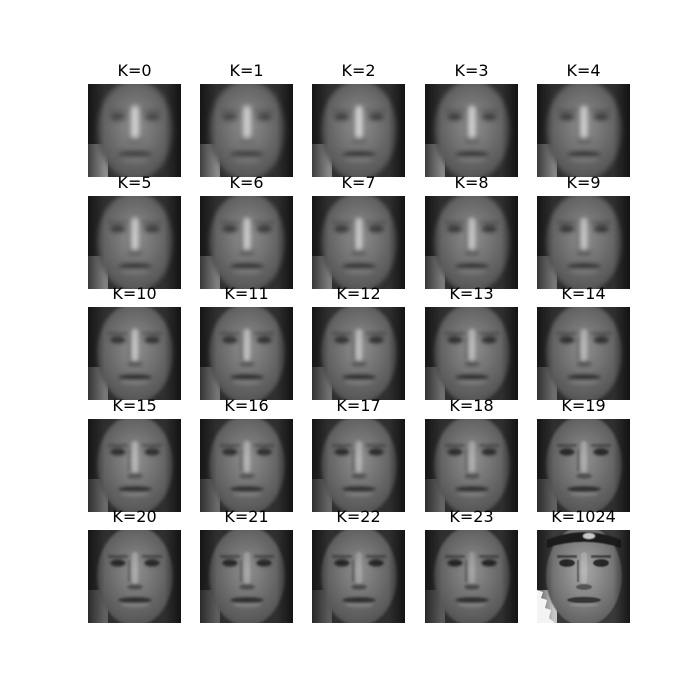  I want to click on panel-title: K=23, so click(471, 516).